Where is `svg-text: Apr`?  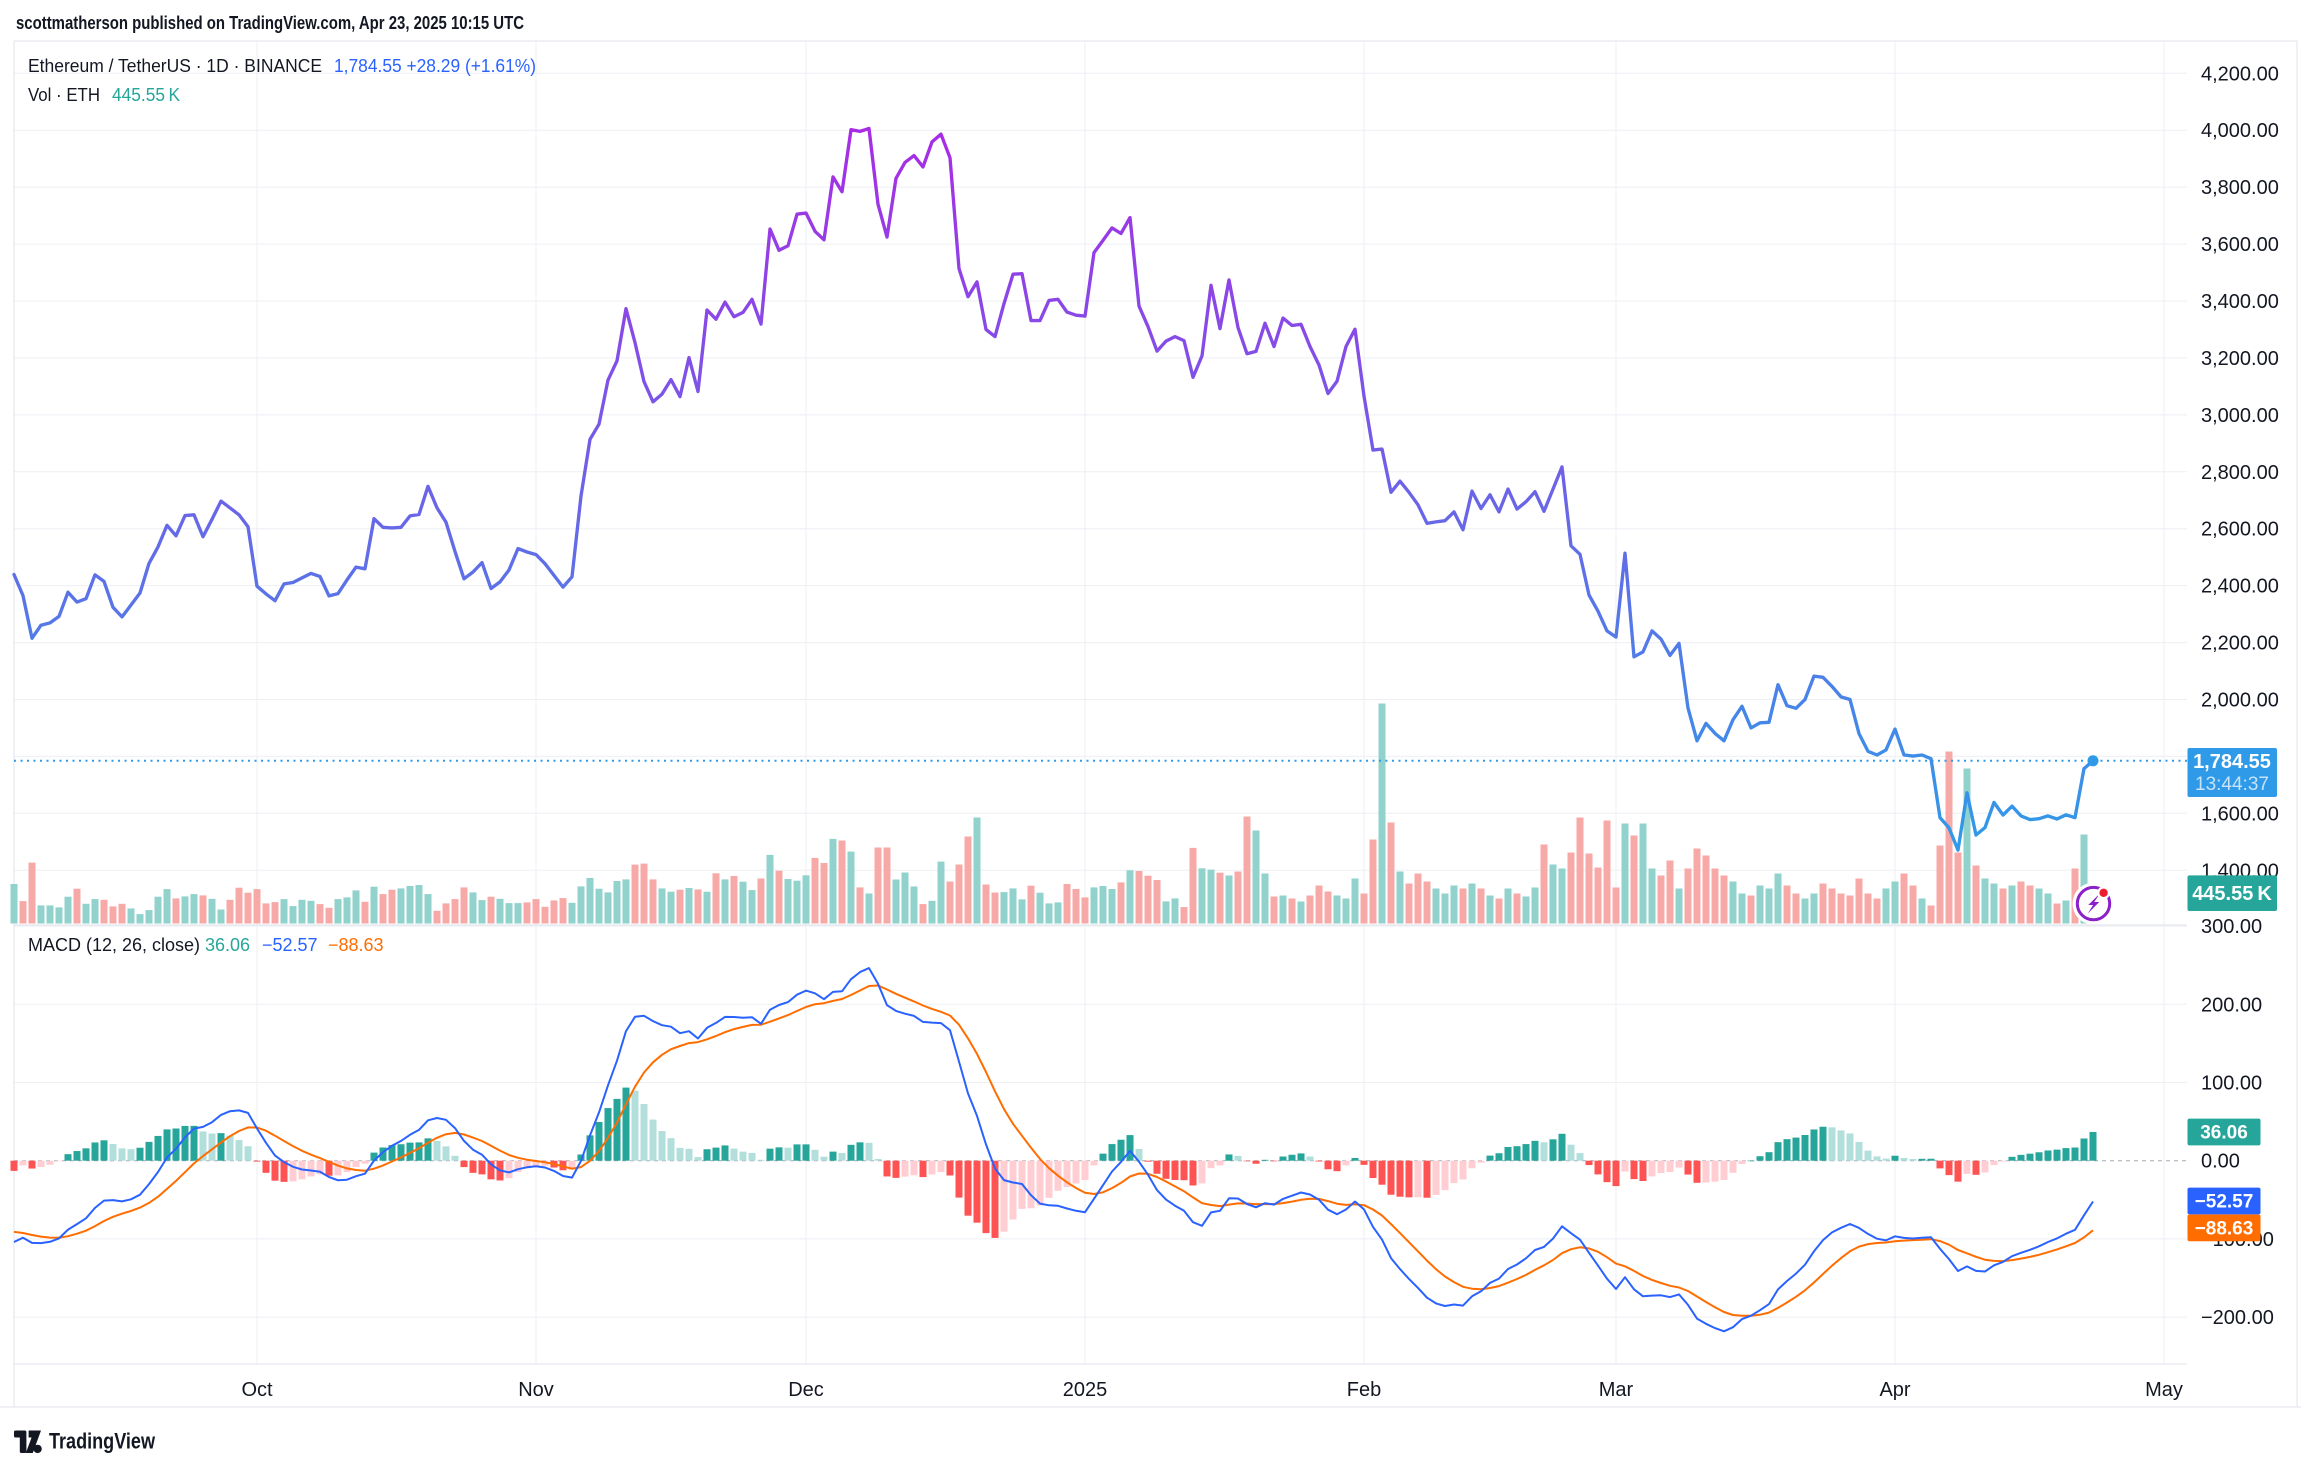
svg-text: Apr is located at coordinates (1894, 1390).